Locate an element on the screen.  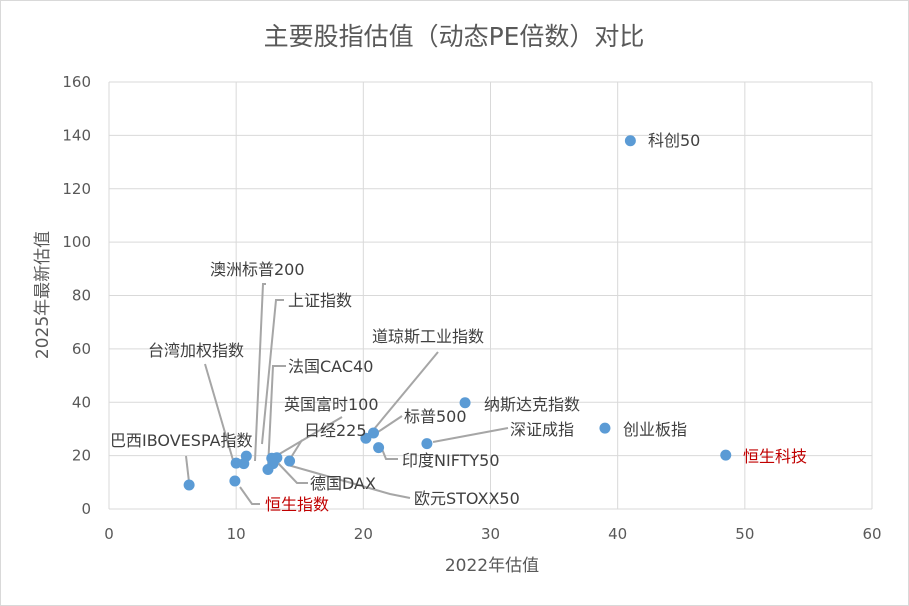
data-label: 恒生科技 is located at coordinates (775, 456).